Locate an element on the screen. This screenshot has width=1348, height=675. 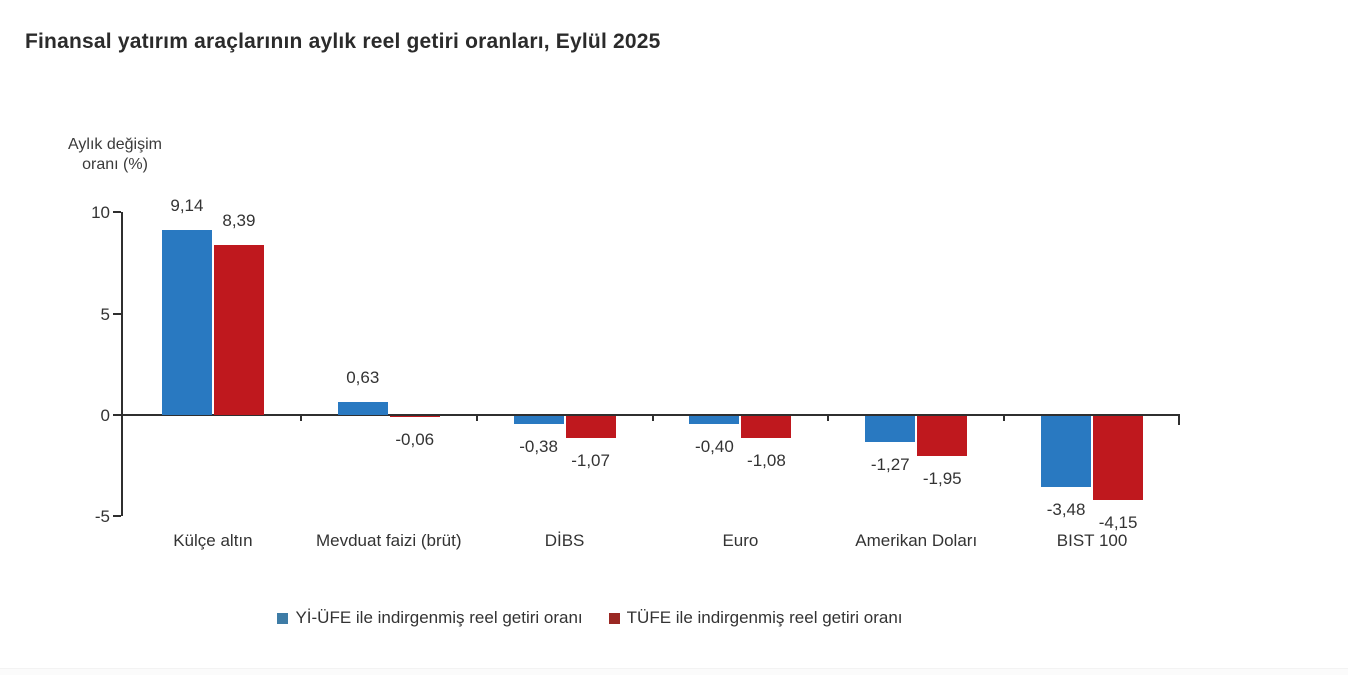
y-tick-label: 10 is located at coordinates (100, 213).